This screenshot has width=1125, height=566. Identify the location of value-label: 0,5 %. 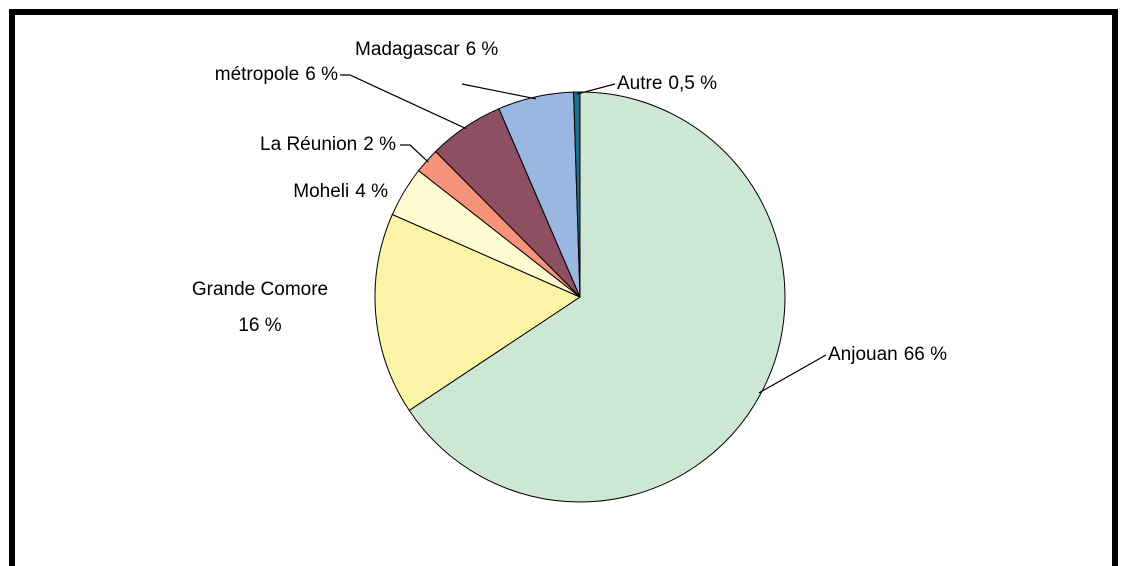
(692, 83).